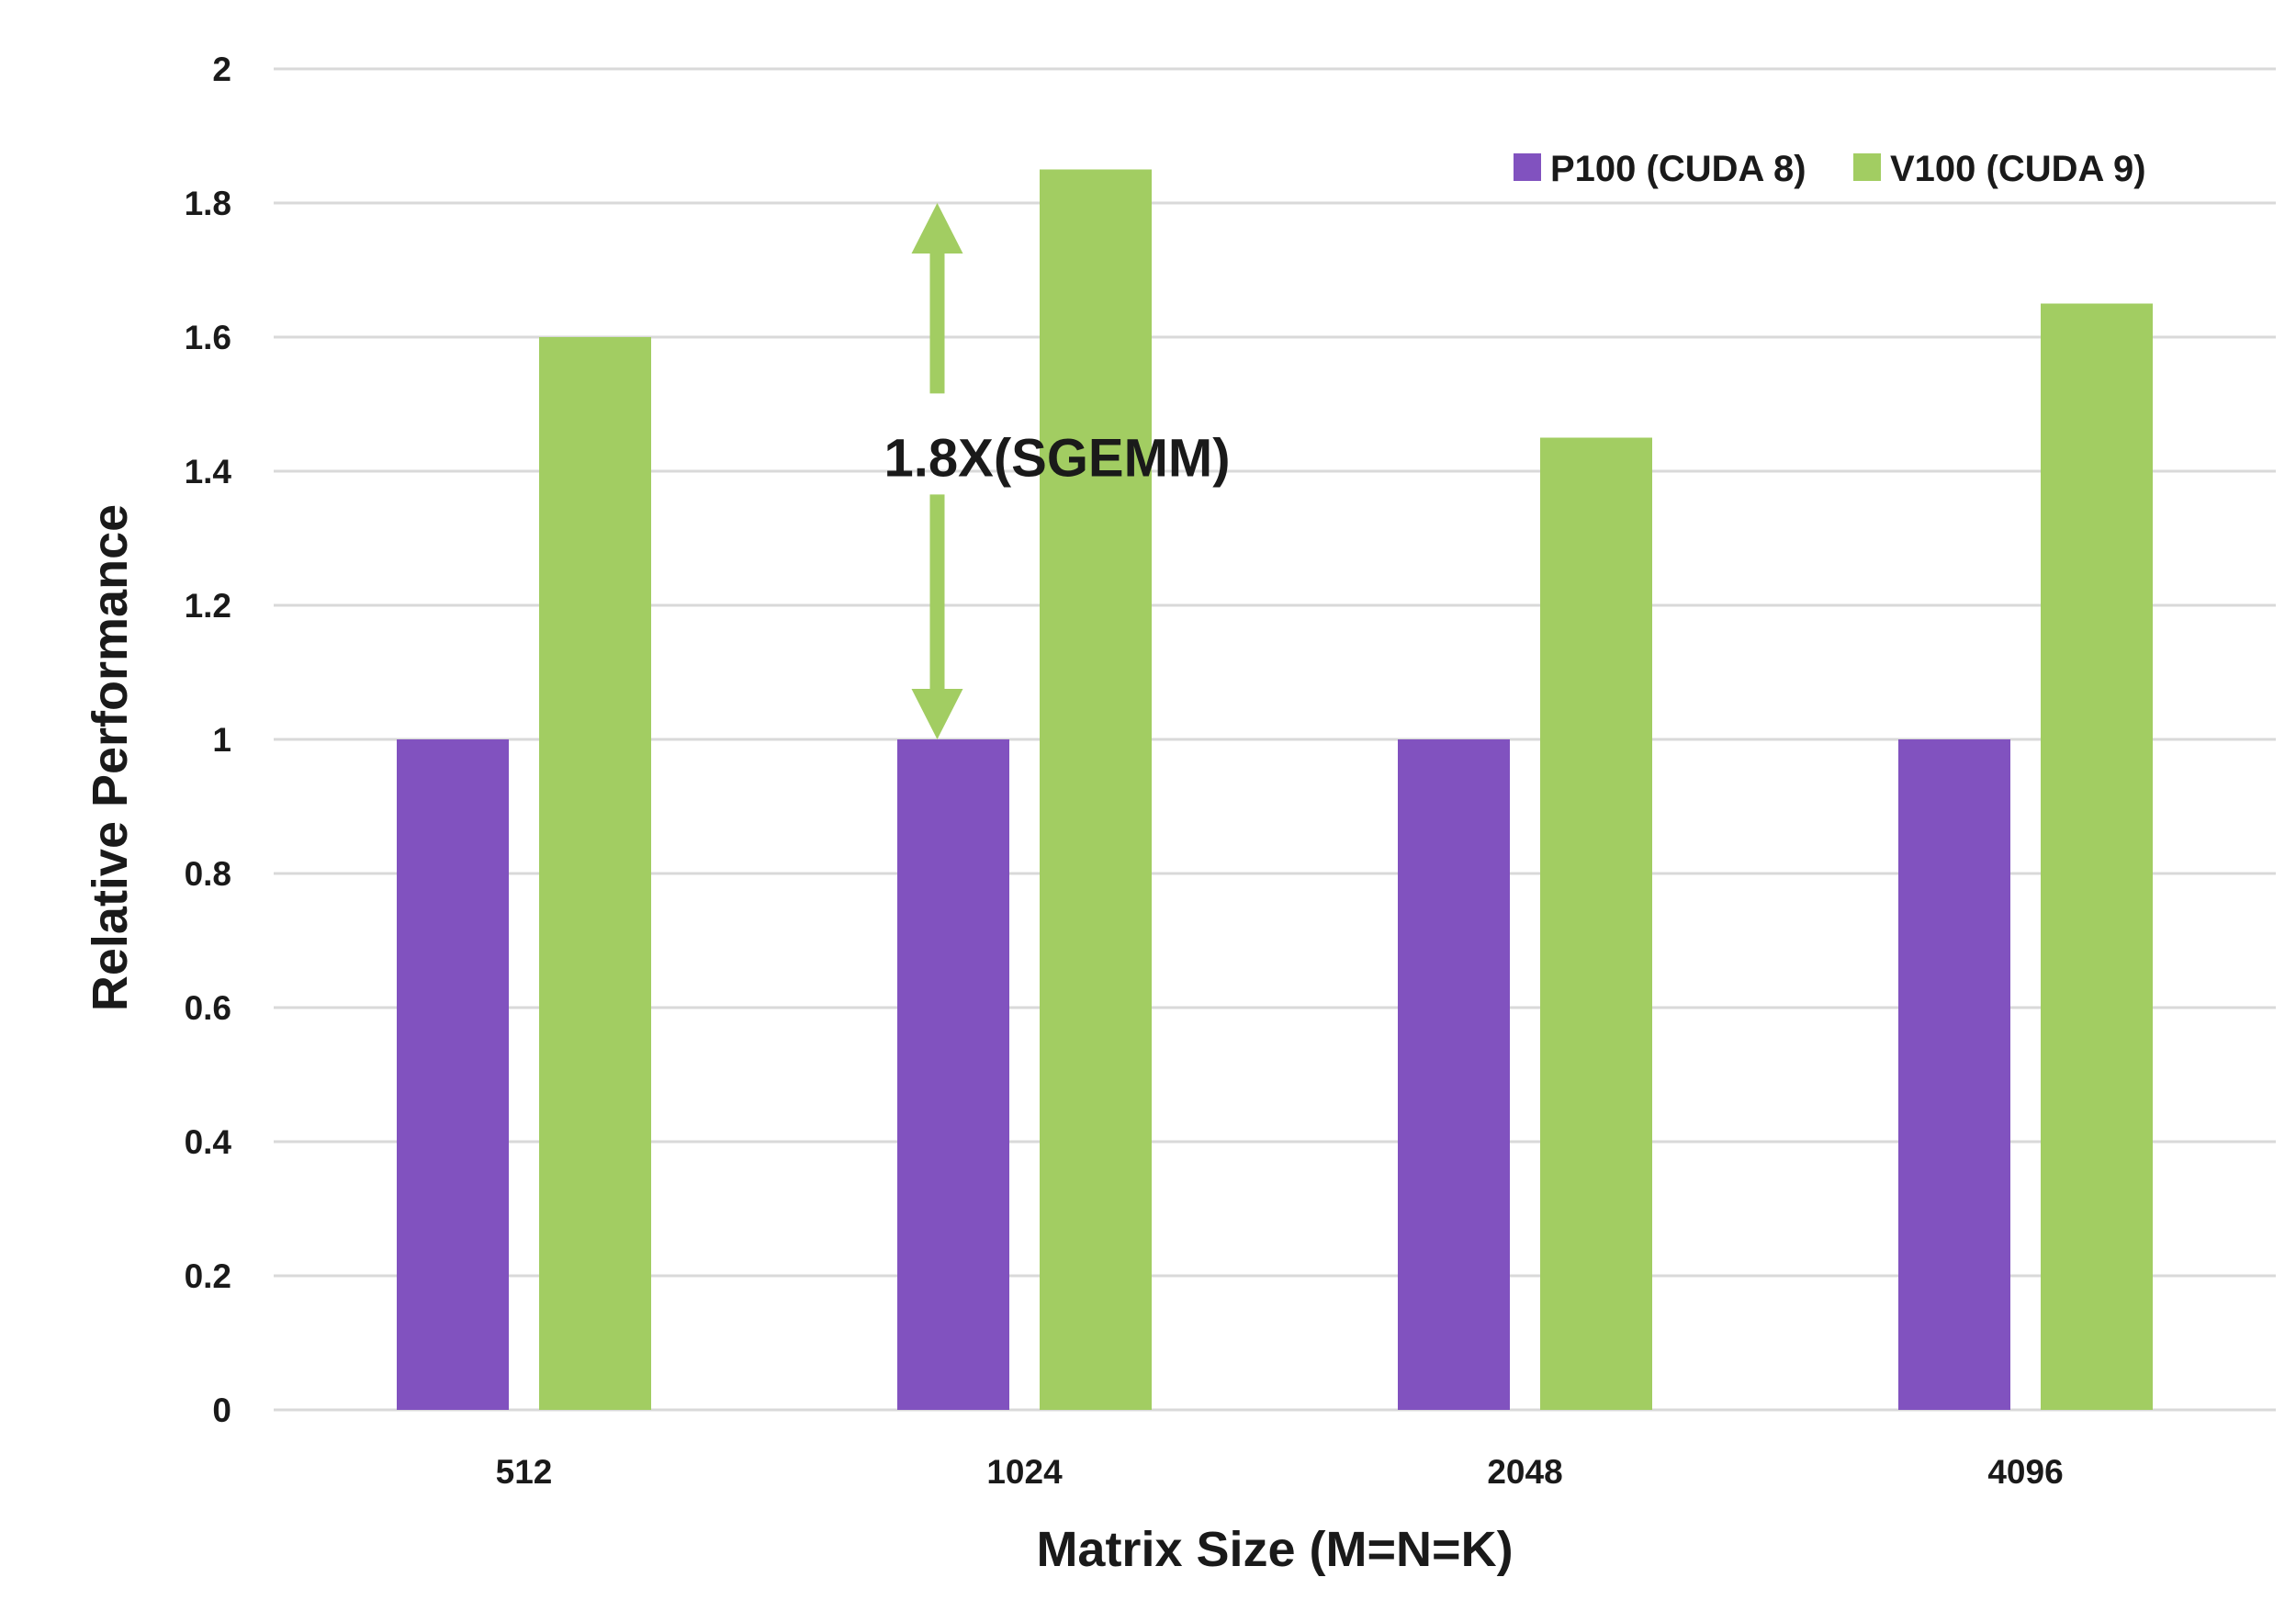  What do you see at coordinates (110, 758) in the screenshot?
I see `y-axis-title: Relative Performance` at bounding box center [110, 758].